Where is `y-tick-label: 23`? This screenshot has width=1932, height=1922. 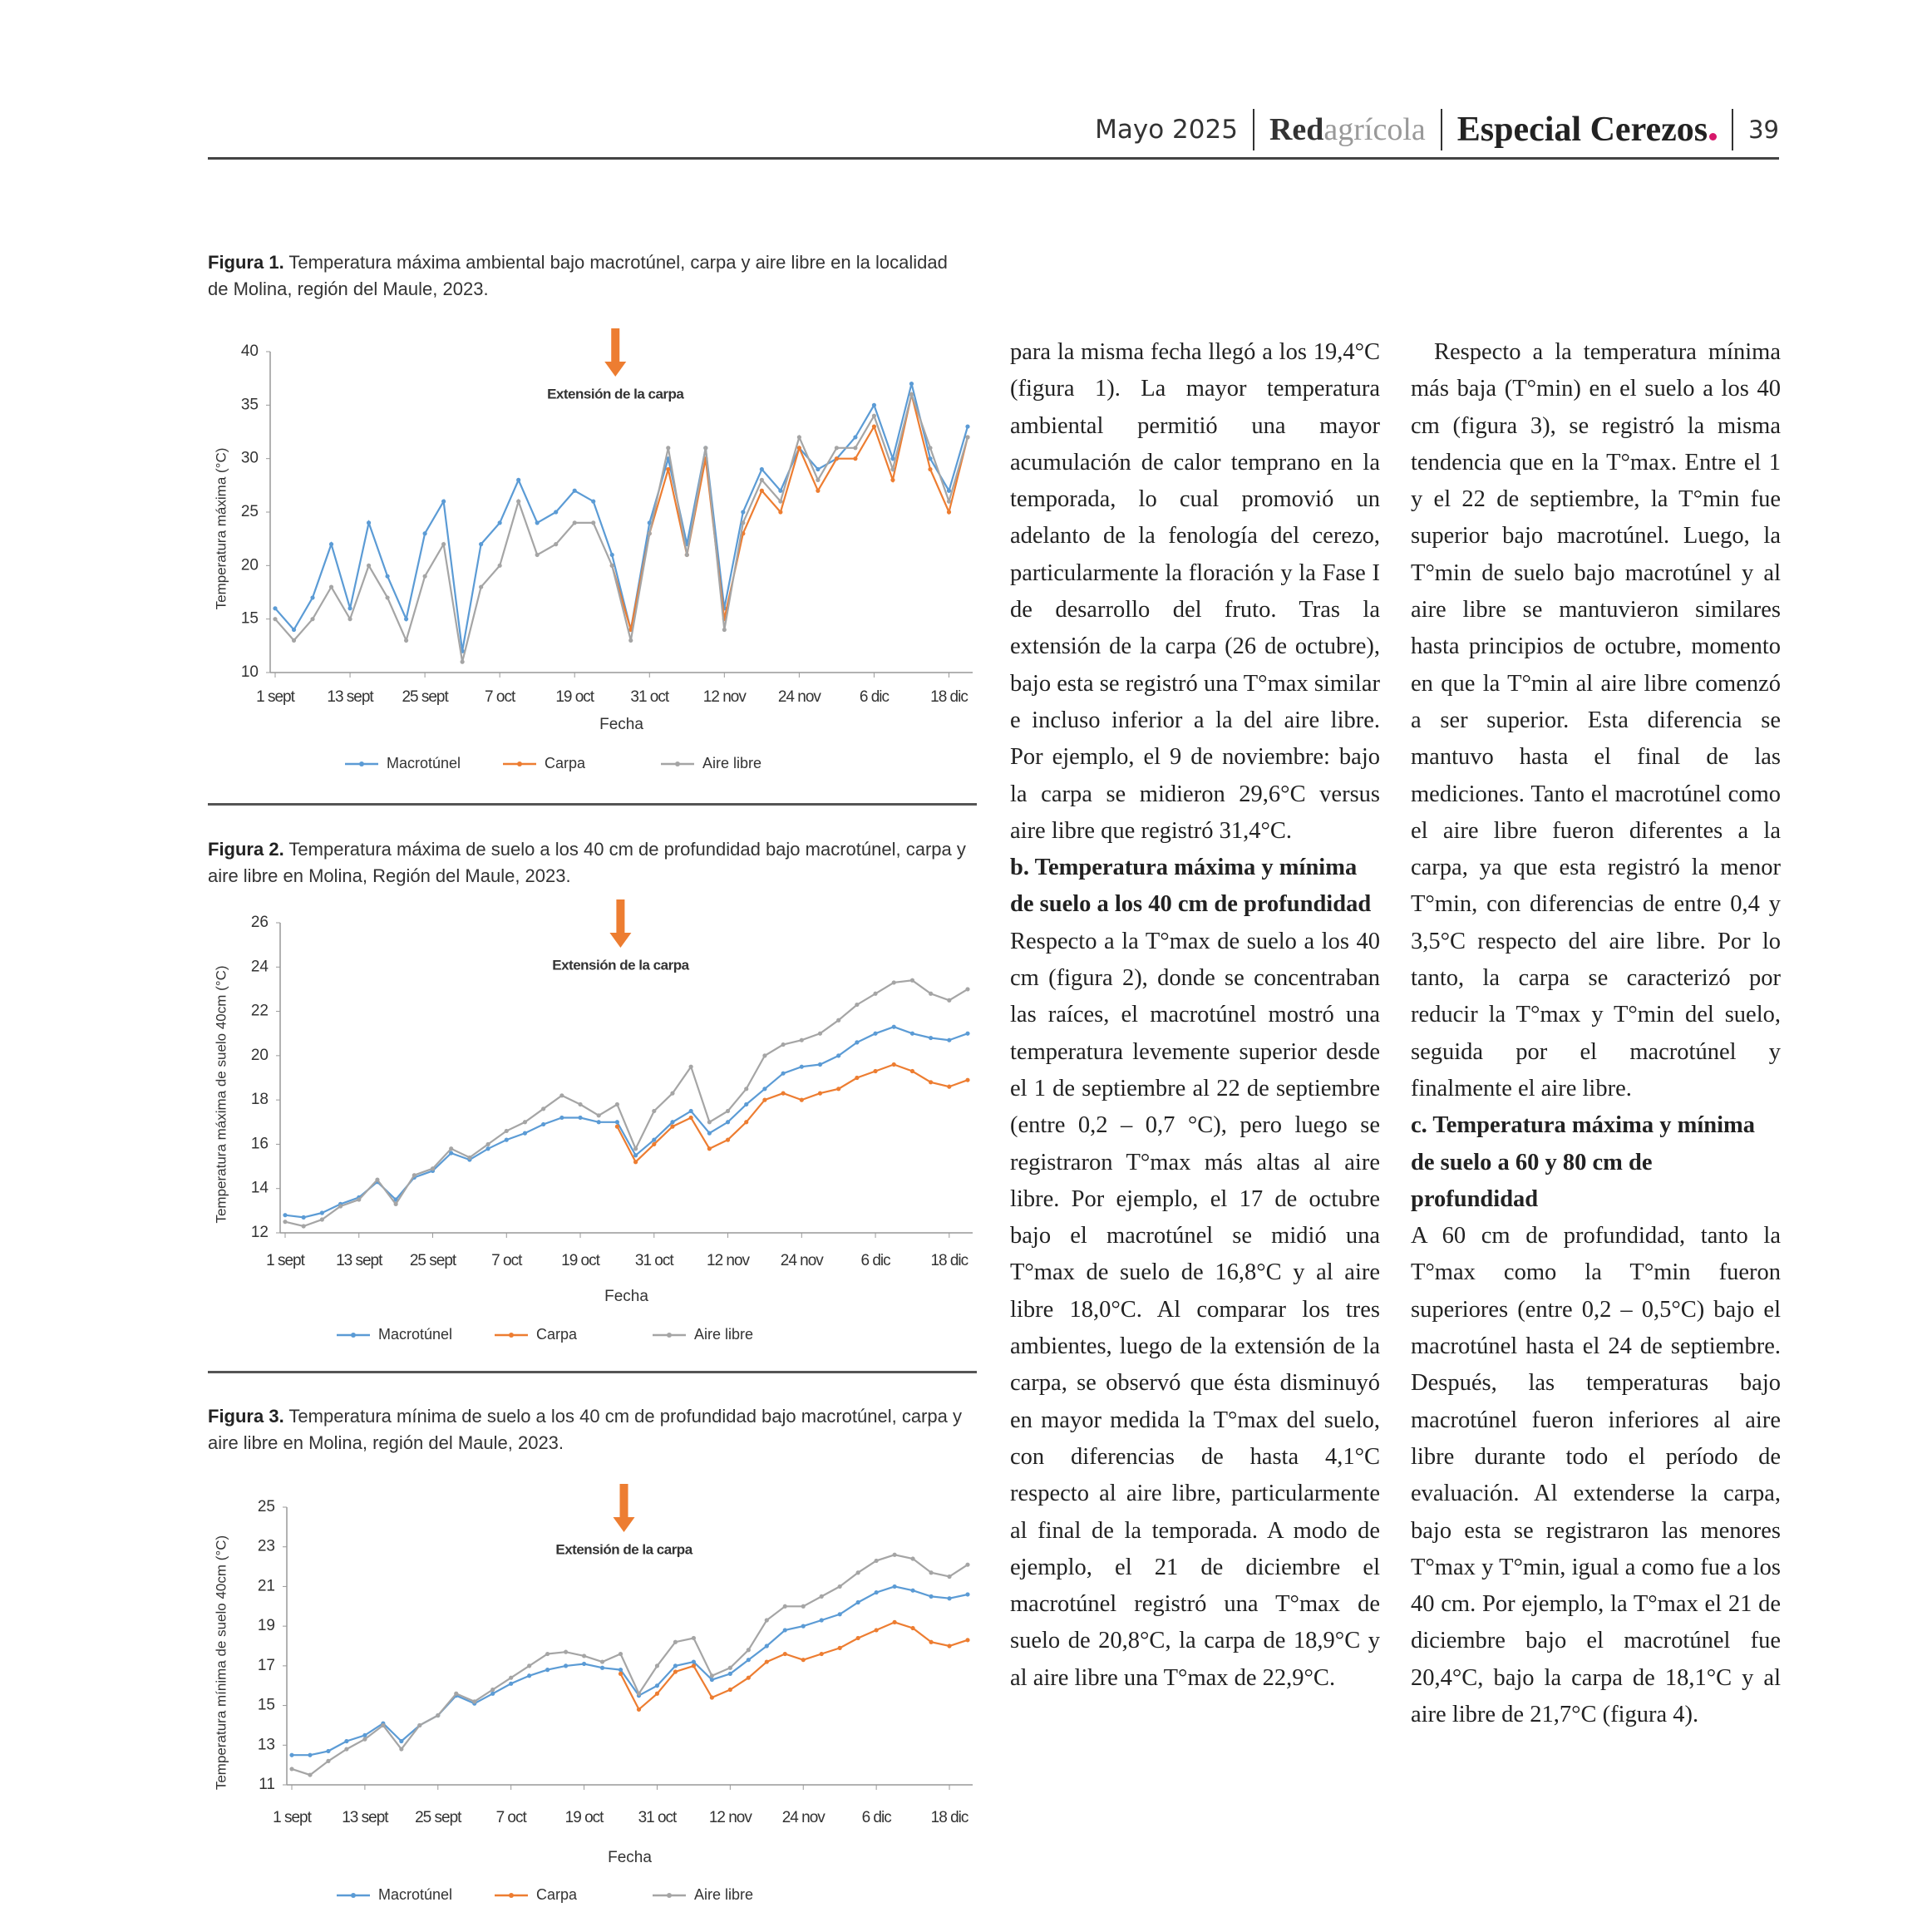
y-tick-label: 23 is located at coordinates (266, 1546).